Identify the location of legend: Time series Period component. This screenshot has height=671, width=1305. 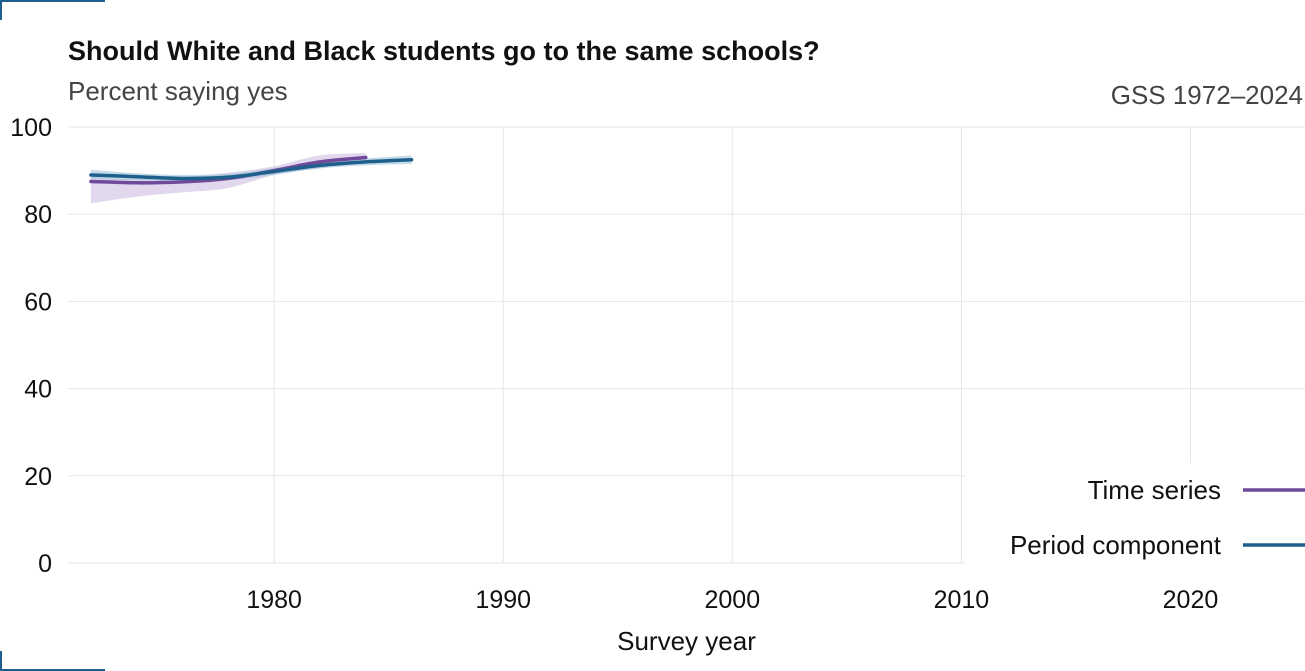
(1157, 517).